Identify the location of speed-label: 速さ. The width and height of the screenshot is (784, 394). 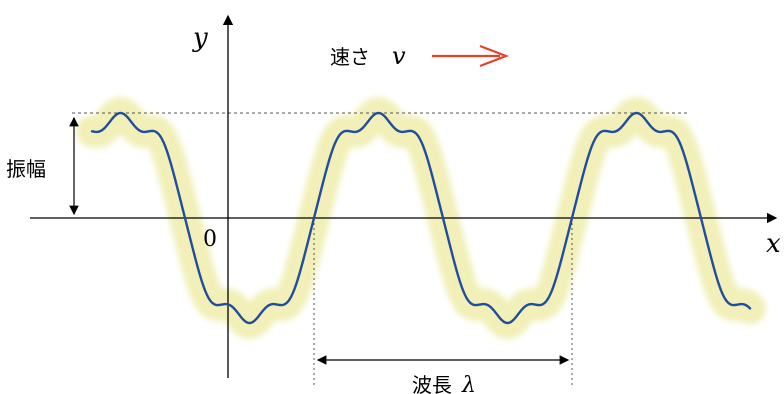
(350, 57).